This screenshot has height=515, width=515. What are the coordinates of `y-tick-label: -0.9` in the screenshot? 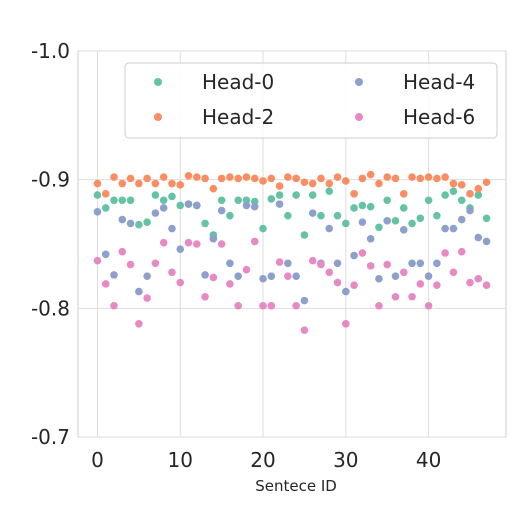 It's located at (50, 180).